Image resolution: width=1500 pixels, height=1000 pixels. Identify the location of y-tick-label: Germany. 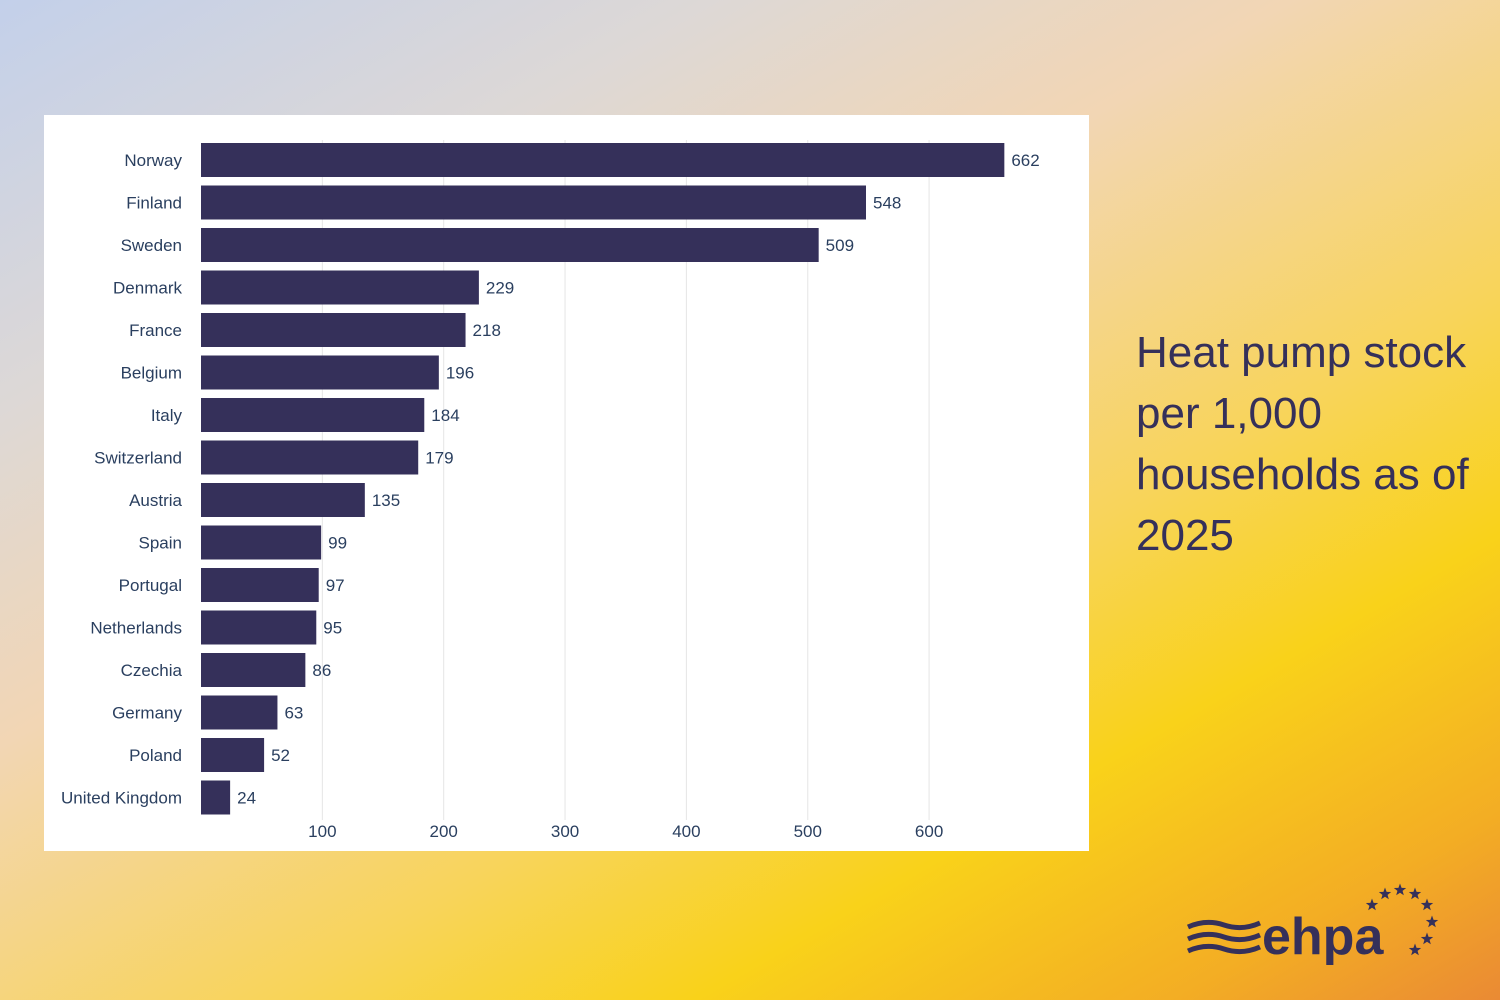
(147, 713).